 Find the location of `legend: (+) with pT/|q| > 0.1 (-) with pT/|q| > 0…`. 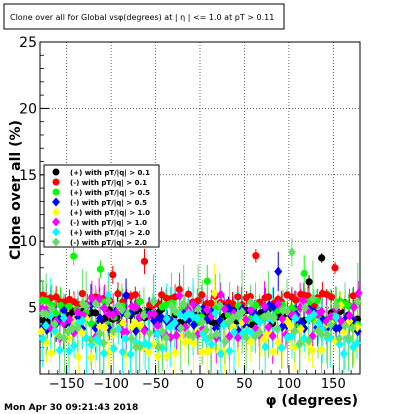

legend: (+) with pT/|q| > 0.1 (-) with pT/|q| > 0… is located at coordinates (101, 208).